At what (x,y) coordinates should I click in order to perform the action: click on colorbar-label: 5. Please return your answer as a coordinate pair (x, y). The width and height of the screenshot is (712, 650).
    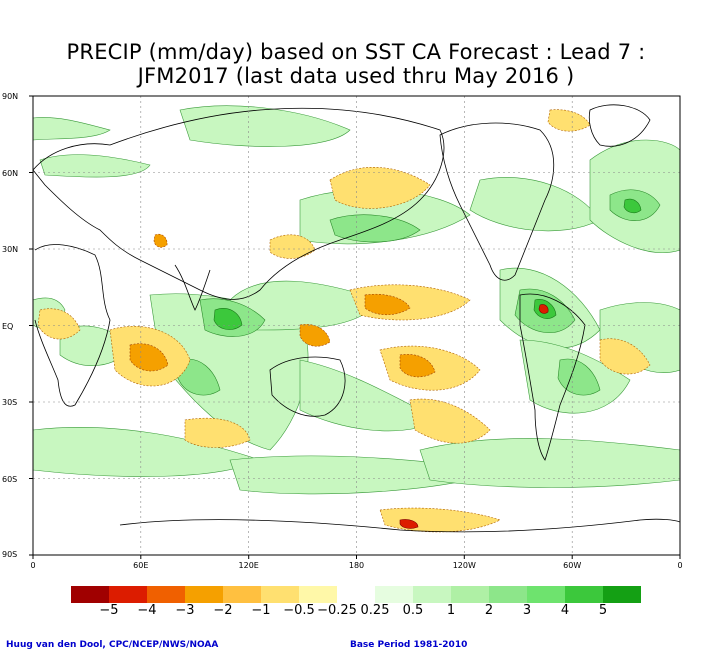
    Looking at the image, I should click on (603, 610).